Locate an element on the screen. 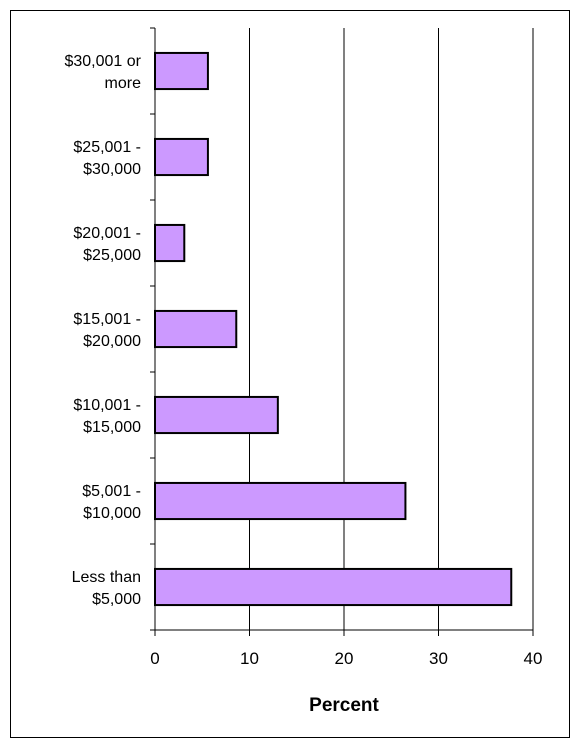 Image resolution: width=571 pixels, height=739 pixels. category-label-3: $15,001 - $20,000 is located at coordinates (107, 330).